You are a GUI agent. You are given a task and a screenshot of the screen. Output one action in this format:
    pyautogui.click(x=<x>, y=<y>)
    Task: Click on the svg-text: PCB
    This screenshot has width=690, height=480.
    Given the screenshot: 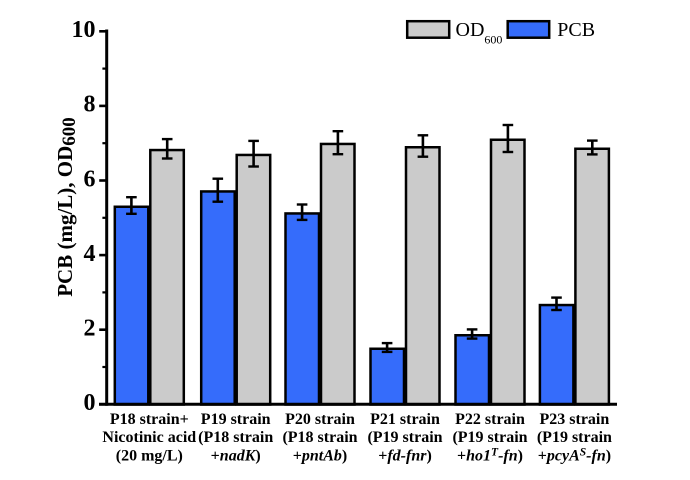 What is the action you would take?
    pyautogui.click(x=576, y=30)
    